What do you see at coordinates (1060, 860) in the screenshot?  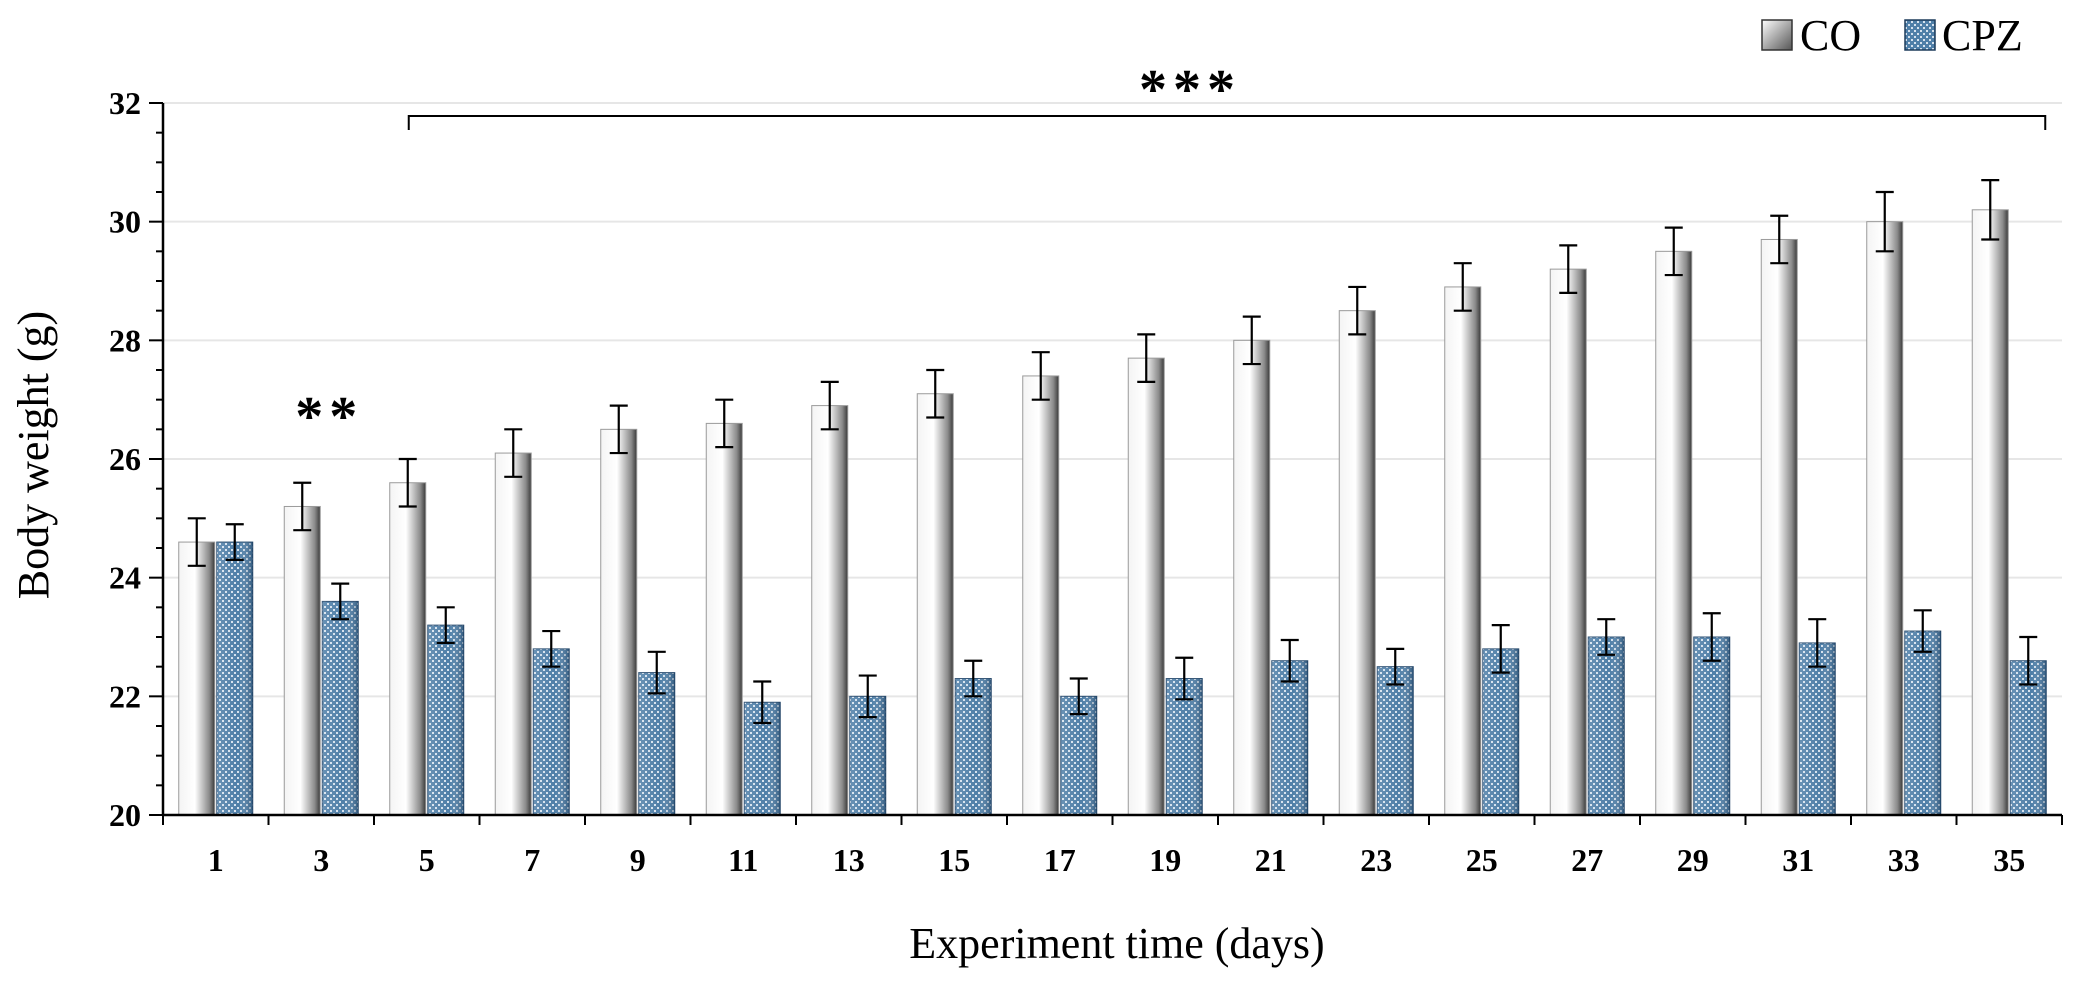 I see `x-tick-label: 17` at bounding box center [1060, 860].